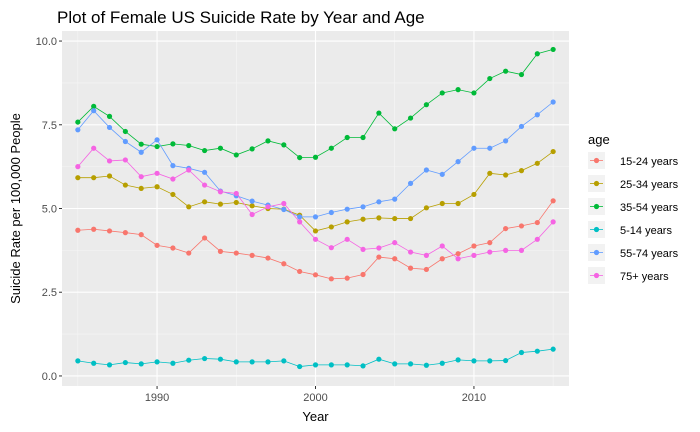 This screenshot has width=700, height=432. I want to click on y-tick-label: 7.5, so click(49, 126).